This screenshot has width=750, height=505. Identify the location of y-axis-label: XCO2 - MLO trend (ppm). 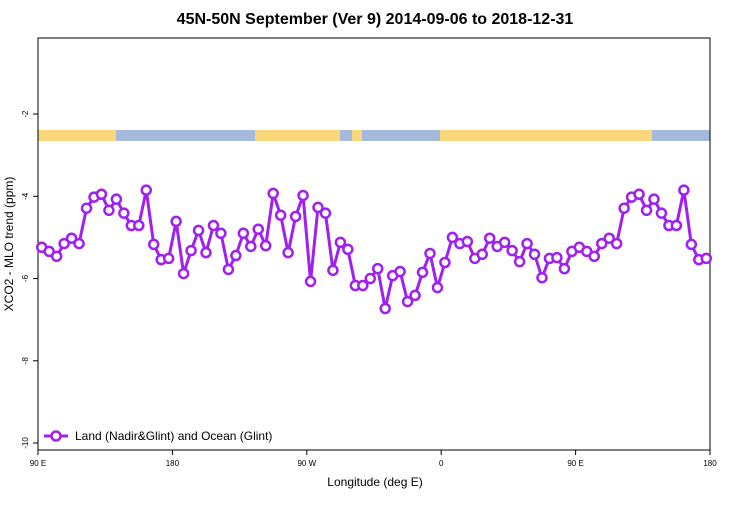
(9, 244).